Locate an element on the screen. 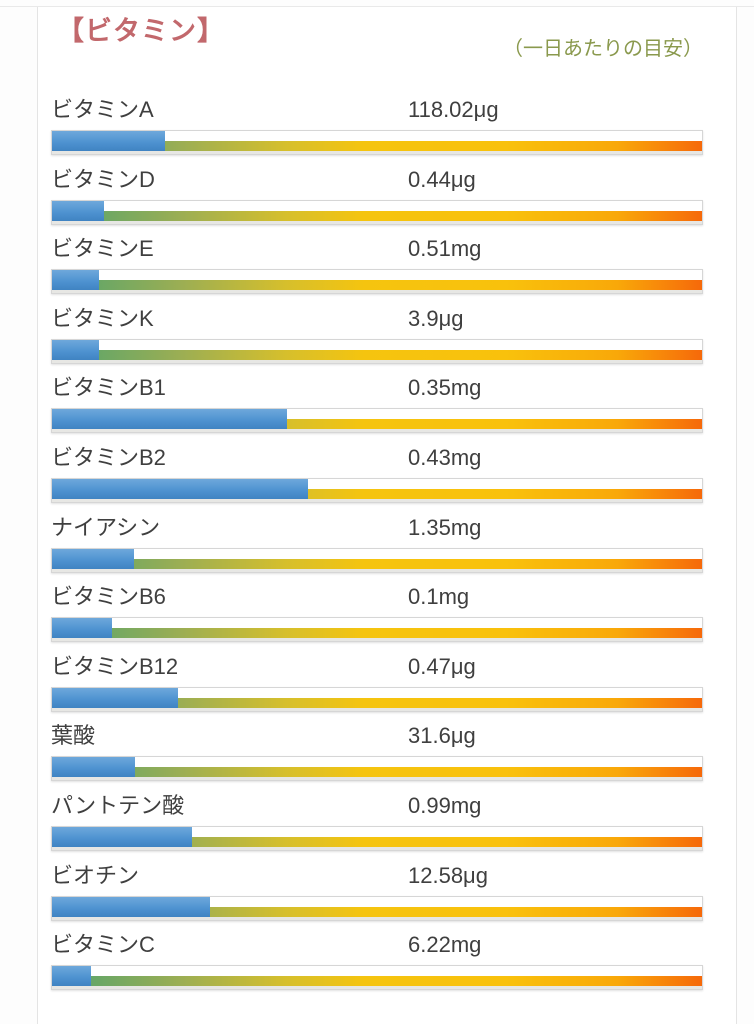  vitamin-row-head: ビタミンD 0.44μg is located at coordinates (377, 180).